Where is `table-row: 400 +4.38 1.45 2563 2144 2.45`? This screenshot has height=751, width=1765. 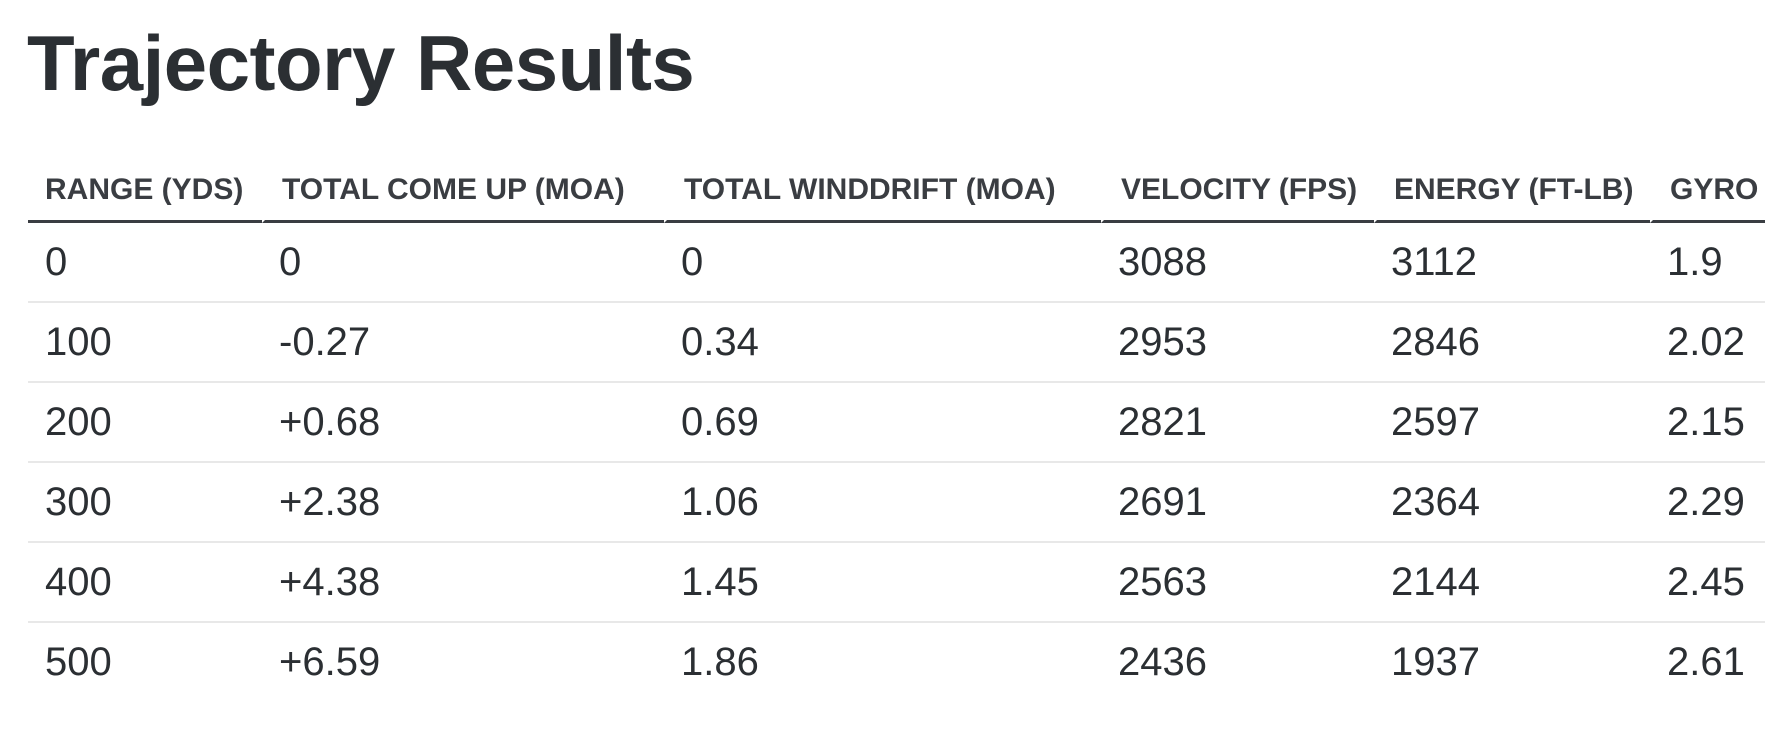 table-row: 400 +4.38 1.45 2563 2144 2.45 is located at coordinates (896, 583).